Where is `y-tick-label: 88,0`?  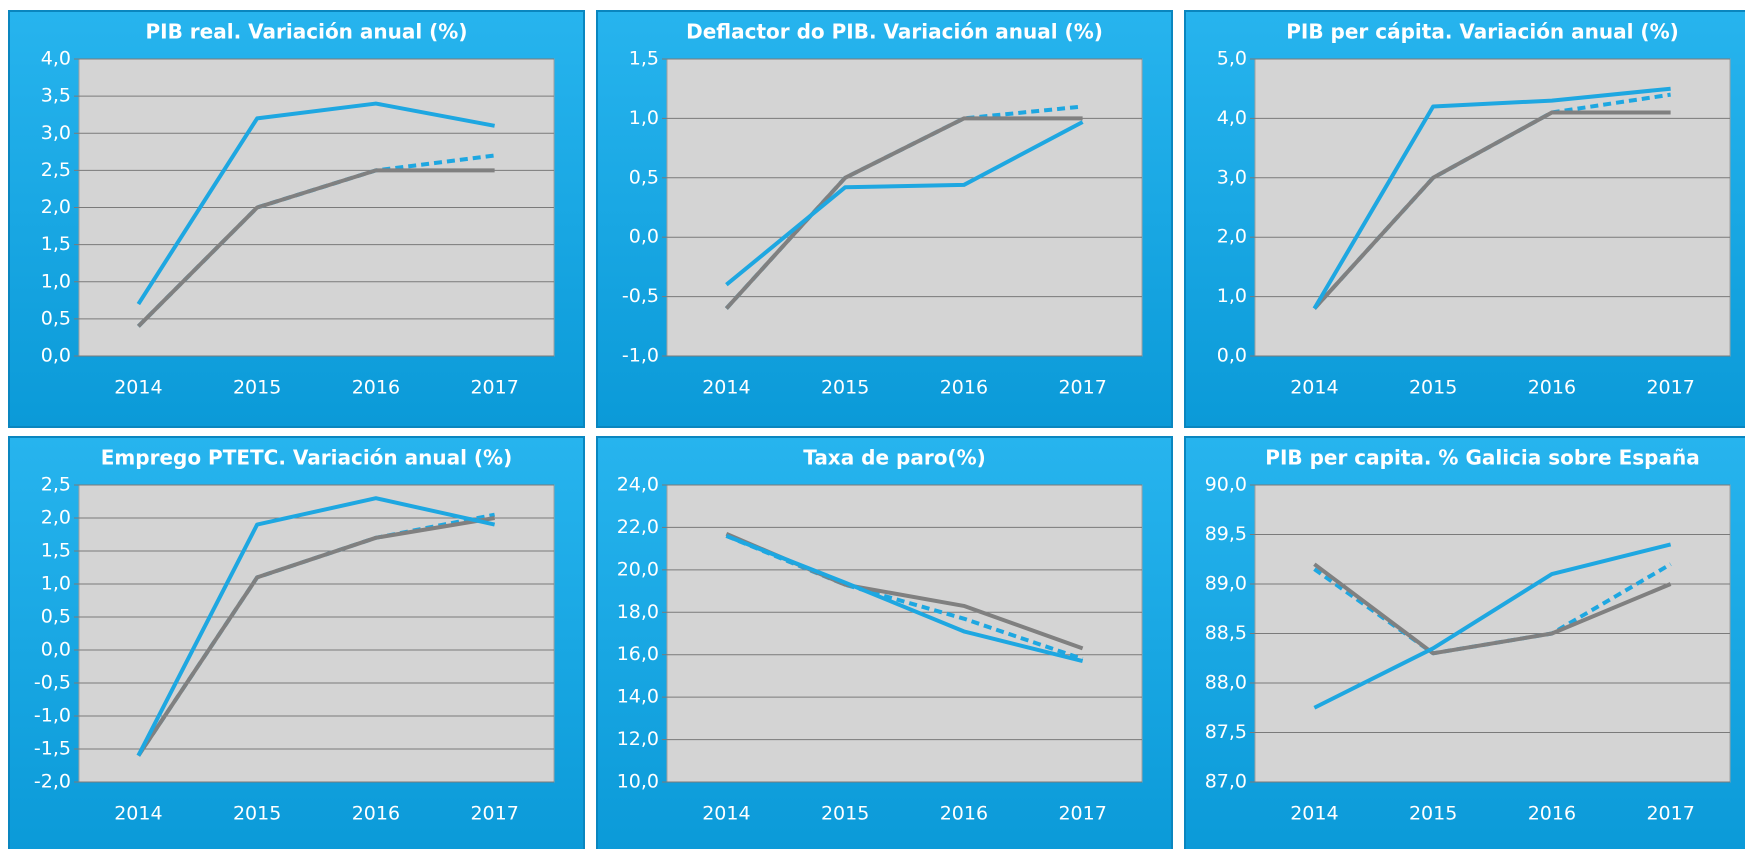
y-tick-label: 88,0 is located at coordinates (1226, 683).